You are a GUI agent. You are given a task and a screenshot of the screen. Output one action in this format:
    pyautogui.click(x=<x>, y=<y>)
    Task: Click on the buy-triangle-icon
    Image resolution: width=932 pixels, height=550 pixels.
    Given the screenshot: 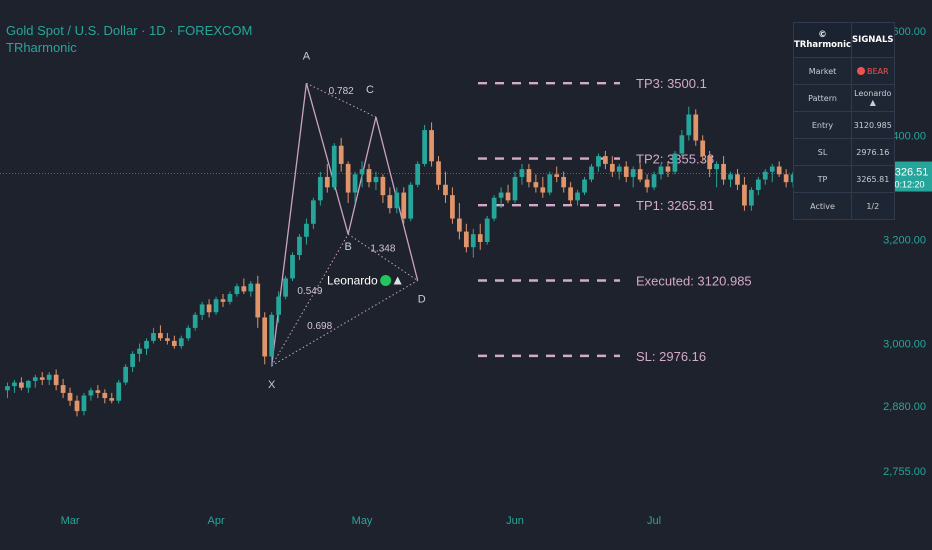 What is the action you would take?
    pyautogui.click(x=397, y=280)
    